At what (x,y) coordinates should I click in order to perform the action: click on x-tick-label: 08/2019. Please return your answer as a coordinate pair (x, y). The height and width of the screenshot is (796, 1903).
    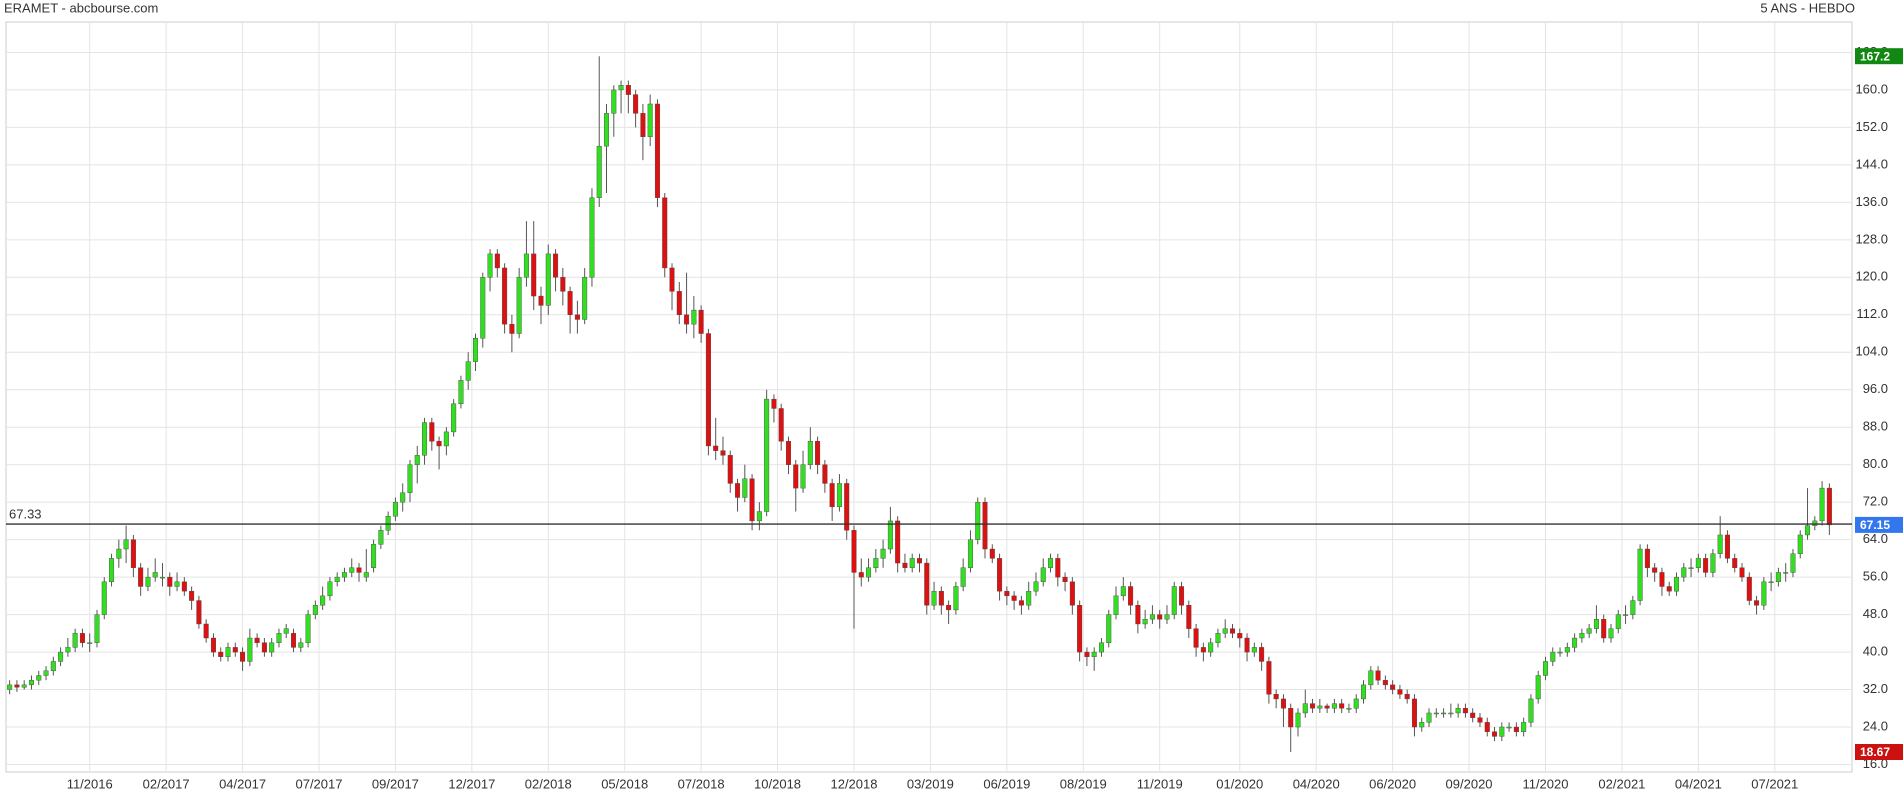
    Looking at the image, I should click on (1083, 783).